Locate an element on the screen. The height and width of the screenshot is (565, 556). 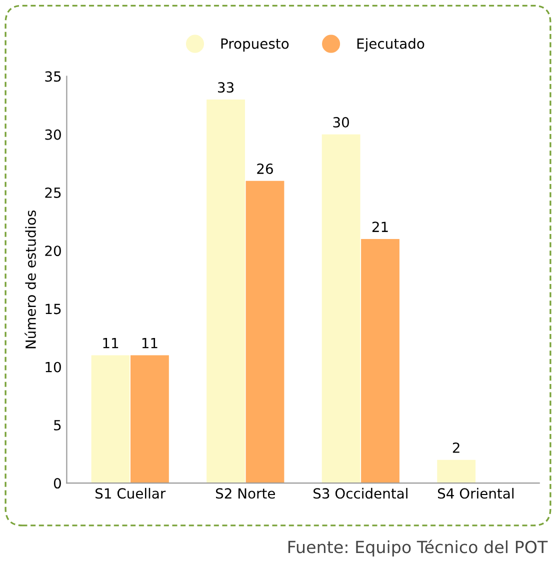
y-tick-label: 0 is located at coordinates (57, 483).